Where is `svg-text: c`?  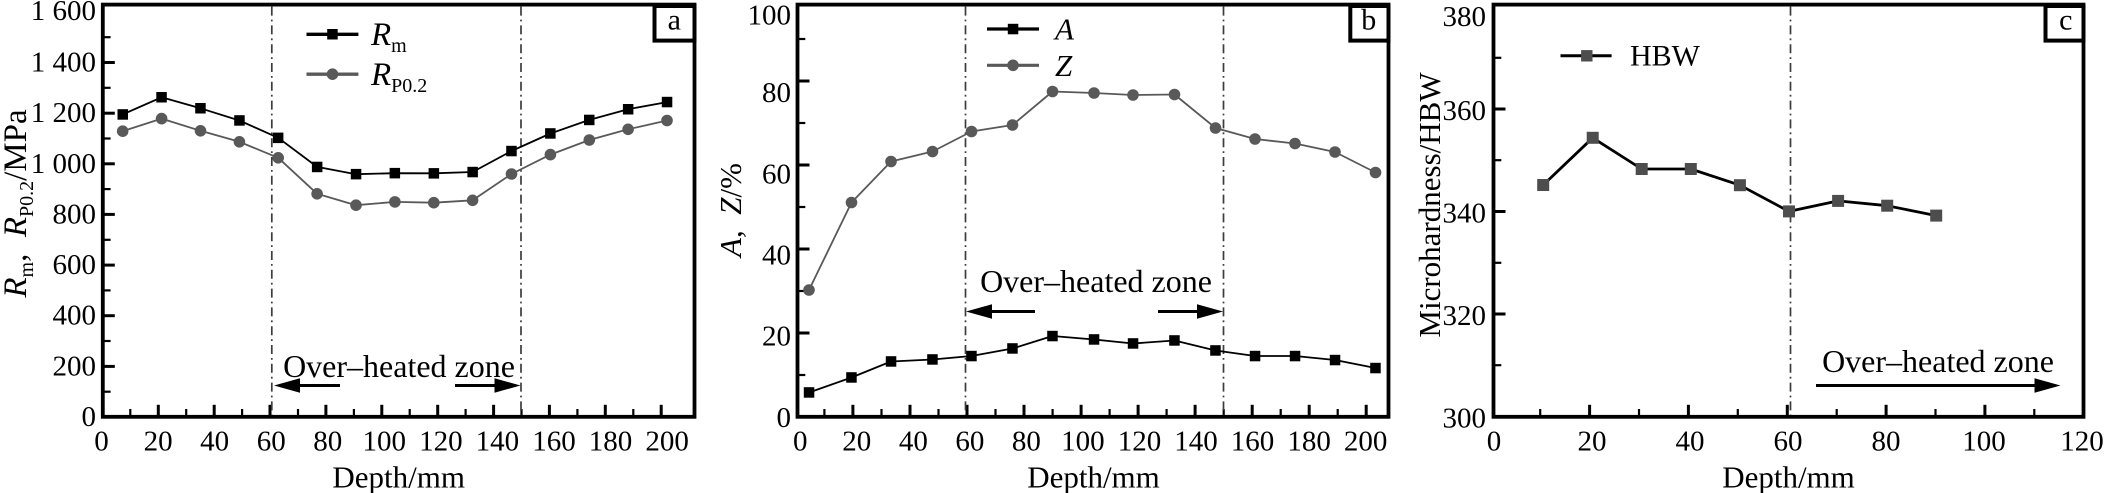 svg-text: c is located at coordinates (2065, 20).